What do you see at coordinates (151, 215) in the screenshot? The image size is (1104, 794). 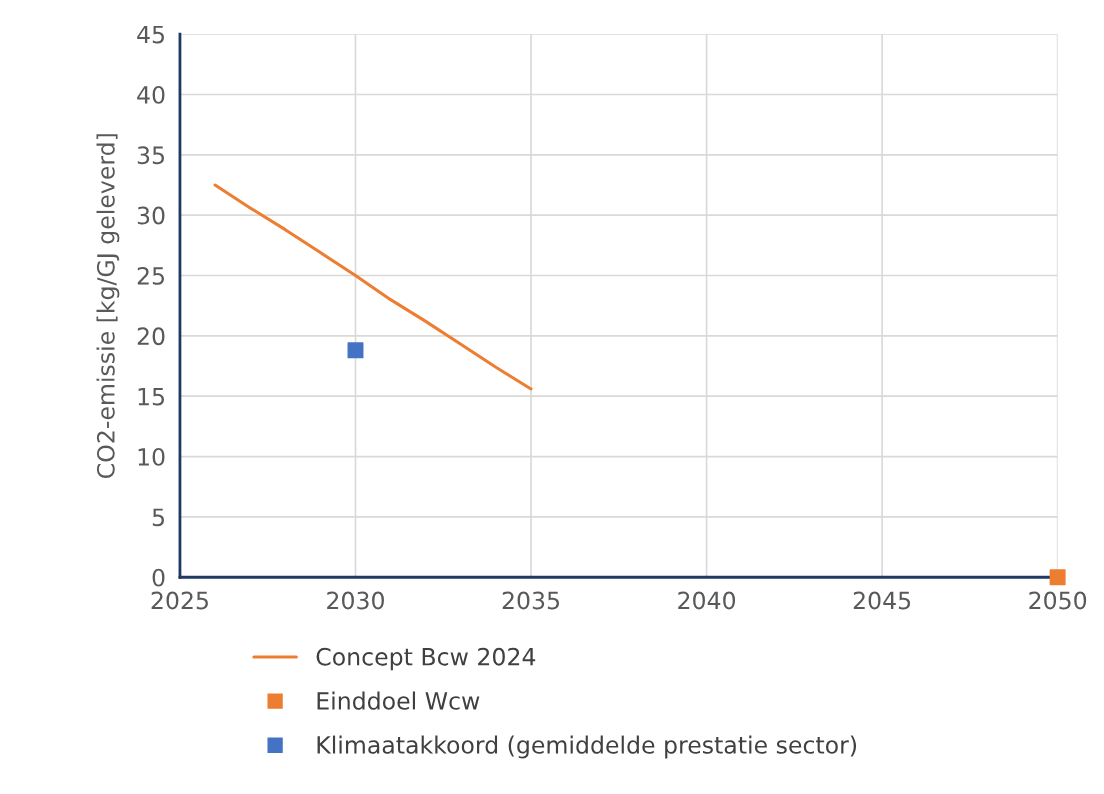 I see `y-tick-label: 30` at bounding box center [151, 215].